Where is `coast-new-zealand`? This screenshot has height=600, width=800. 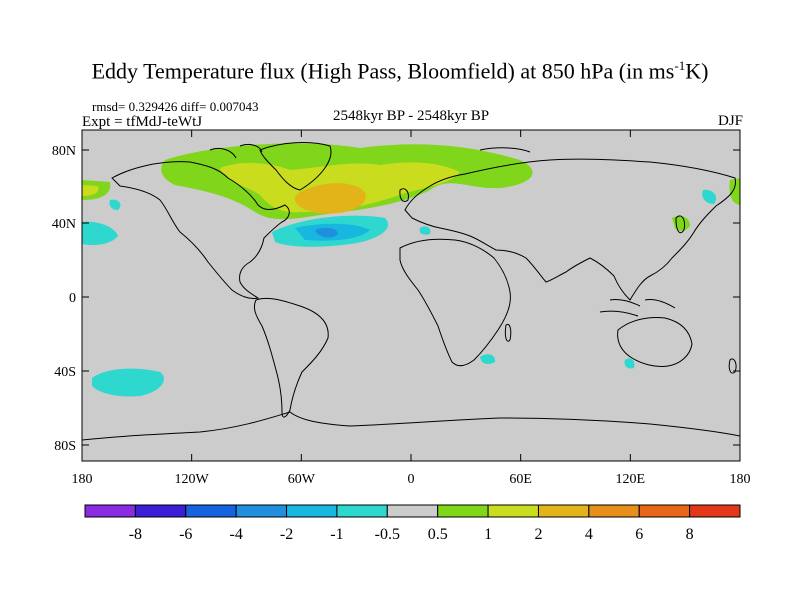 coast-new-zealand is located at coordinates (732, 366).